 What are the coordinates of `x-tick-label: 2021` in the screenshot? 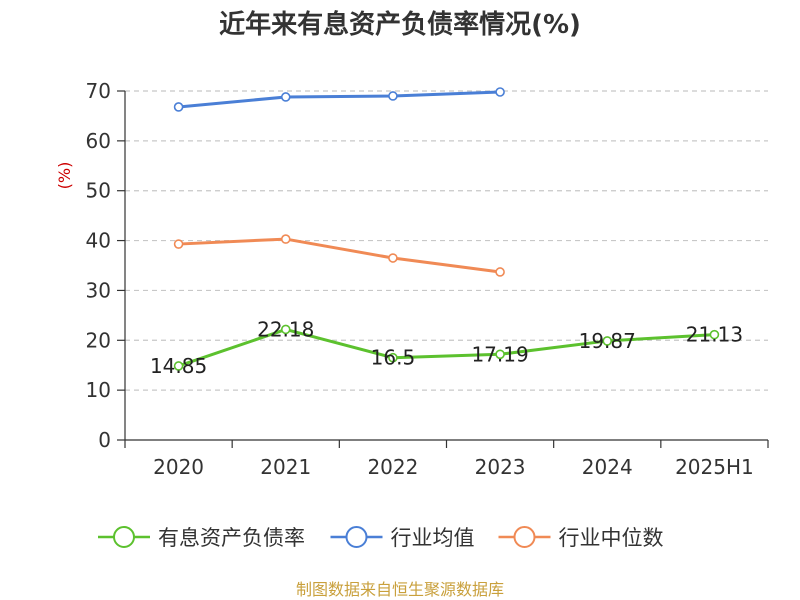 It's located at (285, 467).